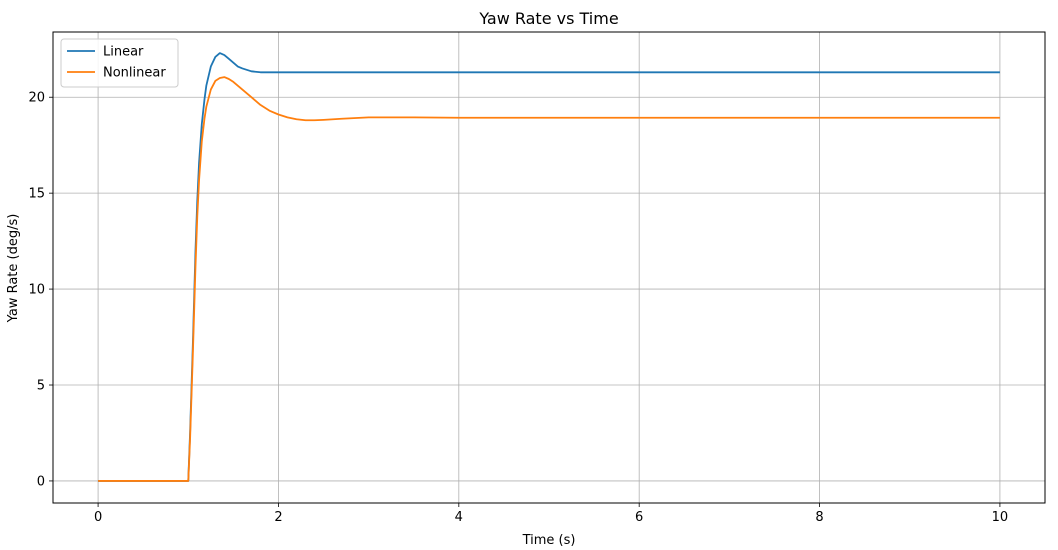  What do you see at coordinates (549, 540) in the screenshot?
I see `x-axis-label: Time (s)` at bounding box center [549, 540].